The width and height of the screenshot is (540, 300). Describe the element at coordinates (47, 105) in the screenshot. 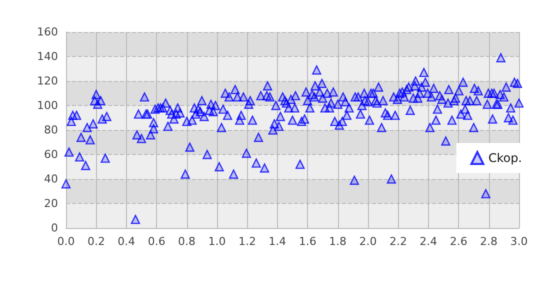

I see `y-tick-label: 100` at that location.